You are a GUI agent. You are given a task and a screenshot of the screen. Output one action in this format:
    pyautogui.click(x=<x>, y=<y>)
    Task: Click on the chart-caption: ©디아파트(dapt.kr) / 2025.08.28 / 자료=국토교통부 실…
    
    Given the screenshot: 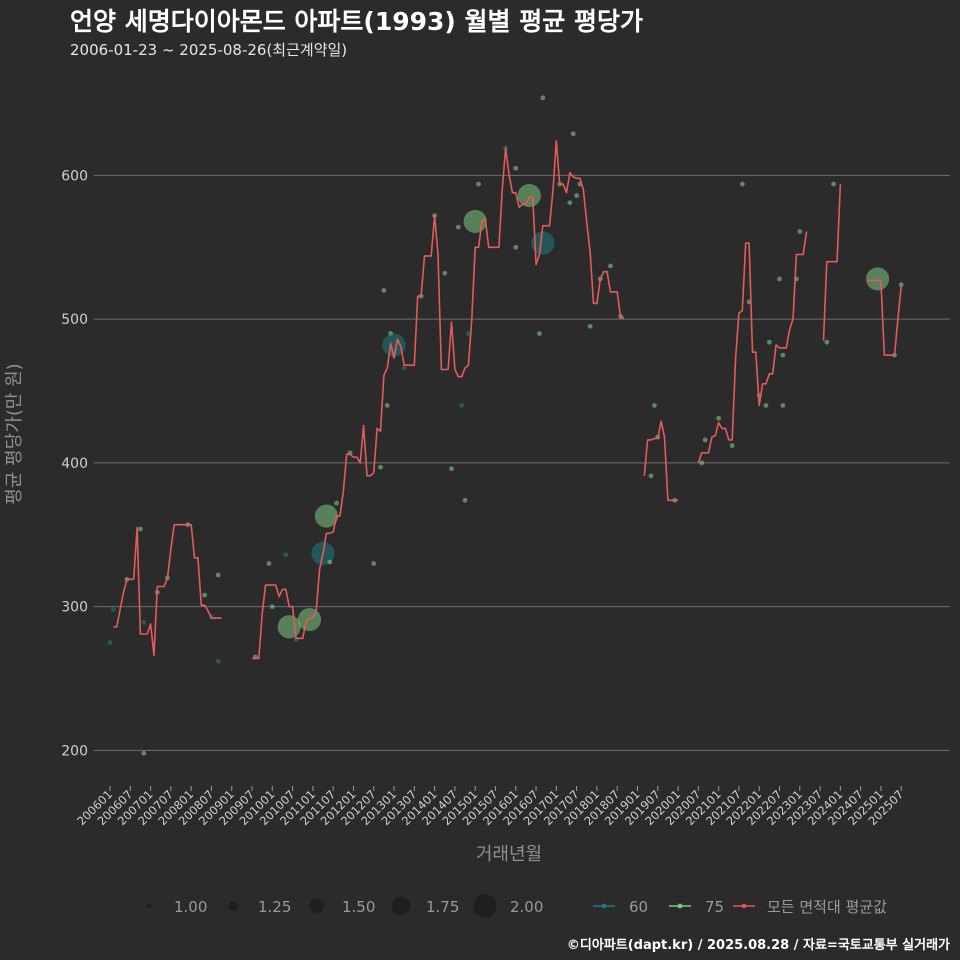 What is the action you would take?
    pyautogui.click(x=758, y=945)
    